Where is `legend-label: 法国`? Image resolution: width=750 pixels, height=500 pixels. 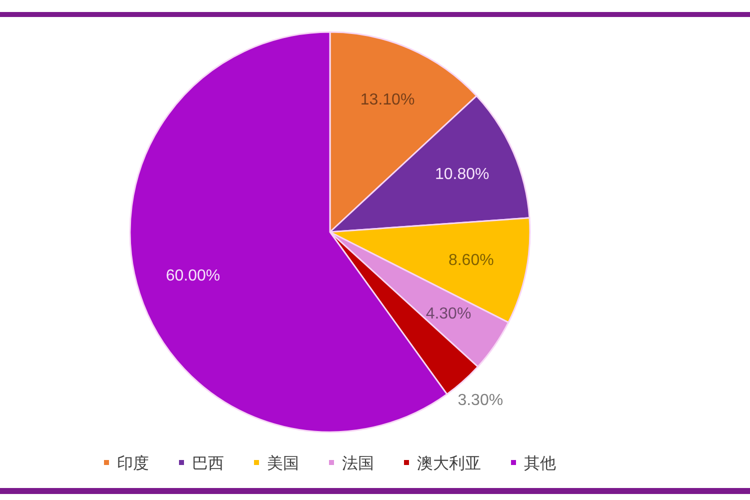 legend-label: 法国 is located at coordinates (358, 463).